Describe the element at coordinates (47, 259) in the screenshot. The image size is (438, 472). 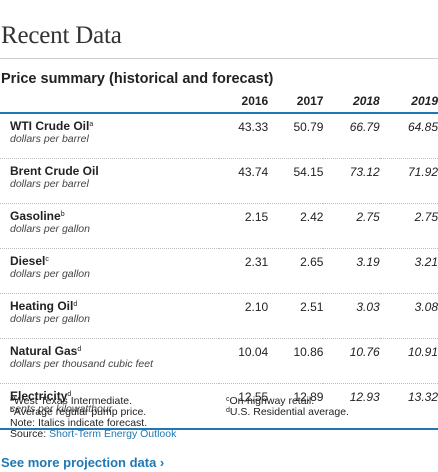
I see `footnote-marker: c` at that location.